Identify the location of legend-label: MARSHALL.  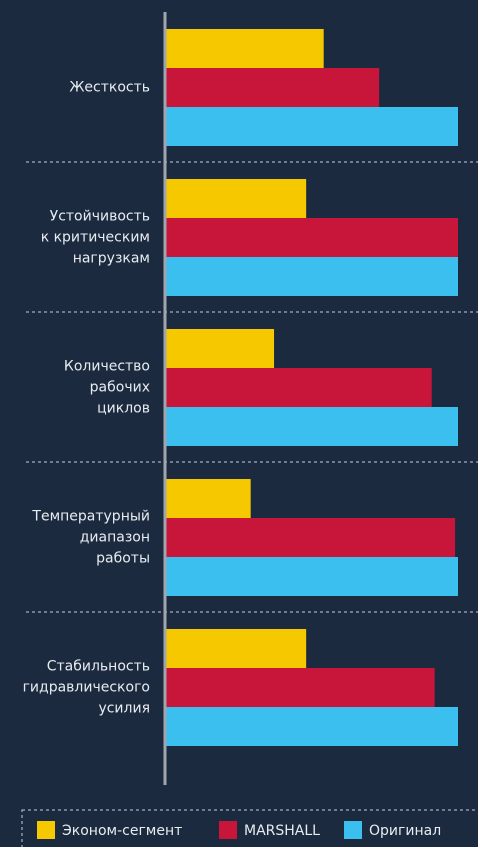
(282, 831).